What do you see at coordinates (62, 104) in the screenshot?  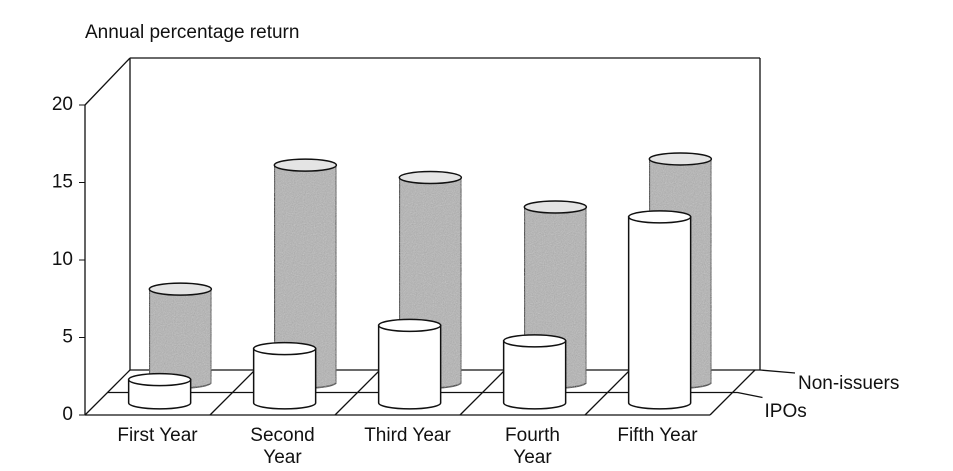 I see `y-tick-label: 20` at bounding box center [62, 104].